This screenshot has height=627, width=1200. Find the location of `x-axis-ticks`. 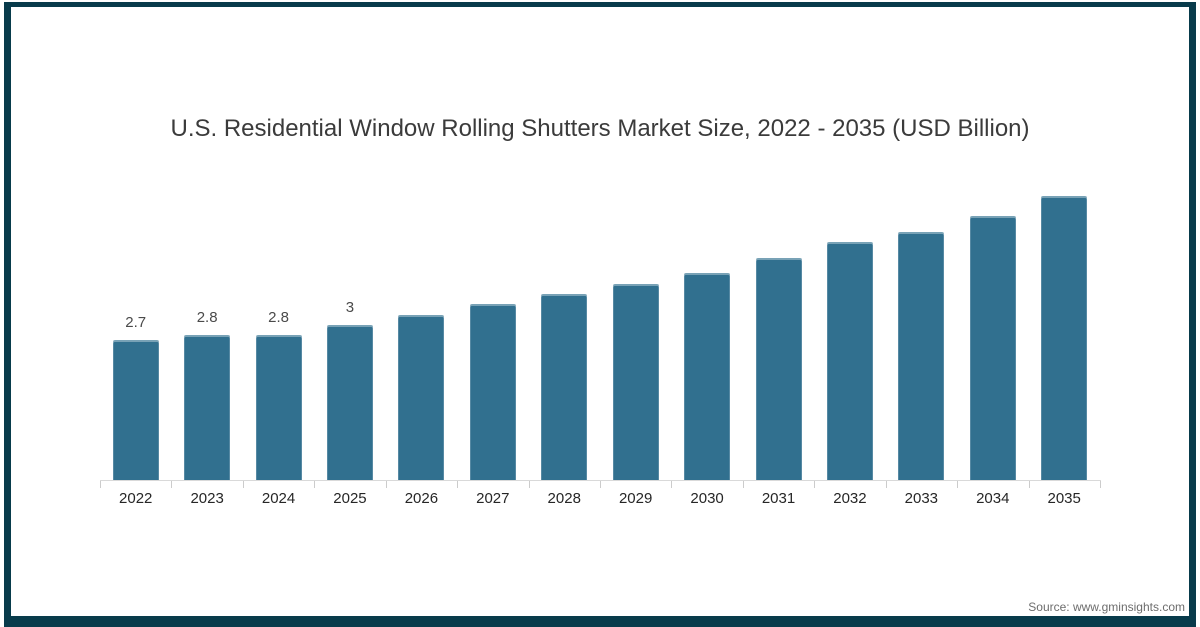

x-axis-ticks is located at coordinates (600, 484).